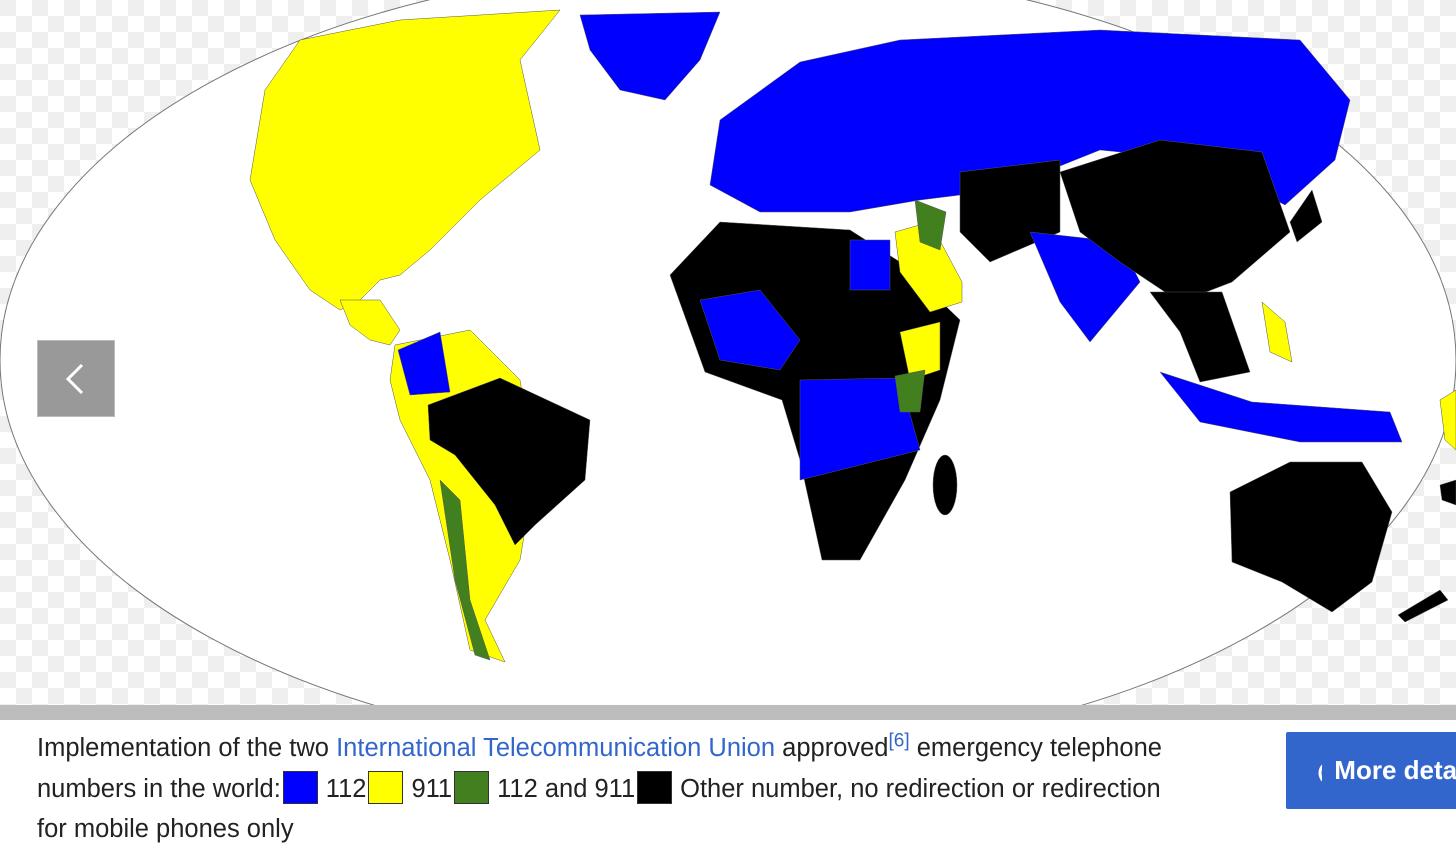 The width and height of the screenshot is (1456, 856). I want to click on more-details-button: More details, so click(1371, 770).